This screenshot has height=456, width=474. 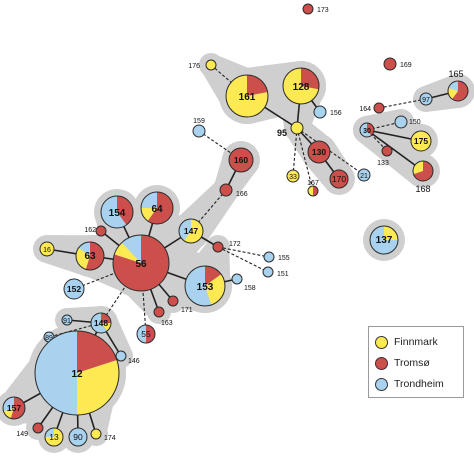 I want to click on node-147-trondheim-slice, so click(x=185, y=230).